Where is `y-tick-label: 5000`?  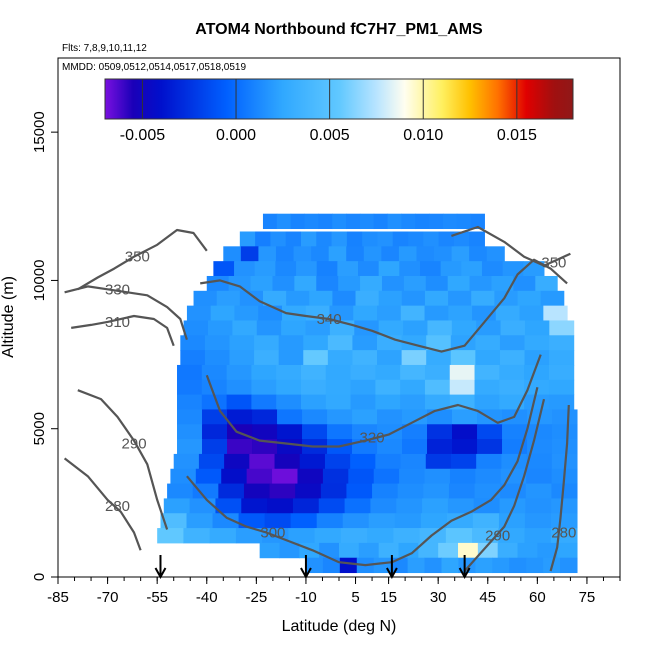
y-tick-label: 5000 is located at coordinates (39, 428).